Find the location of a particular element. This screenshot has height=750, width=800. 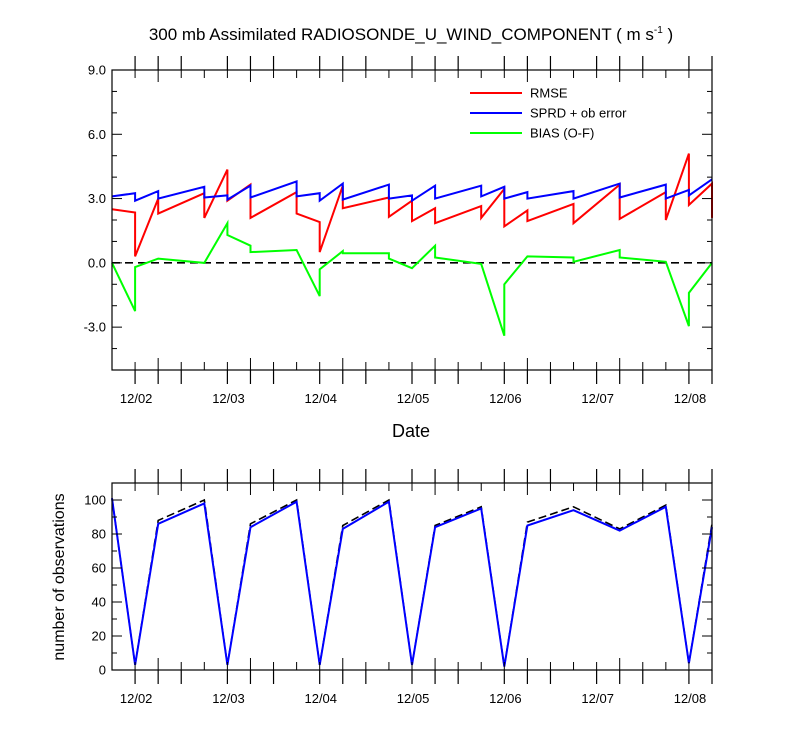

series-line-rmse is located at coordinates (412, 205).